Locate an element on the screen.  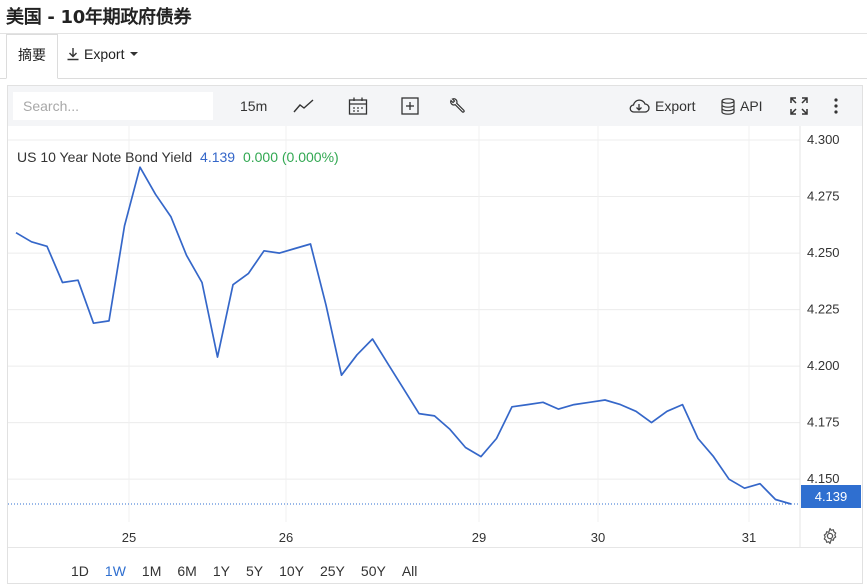
fullscreen-icon is located at coordinates (799, 106).